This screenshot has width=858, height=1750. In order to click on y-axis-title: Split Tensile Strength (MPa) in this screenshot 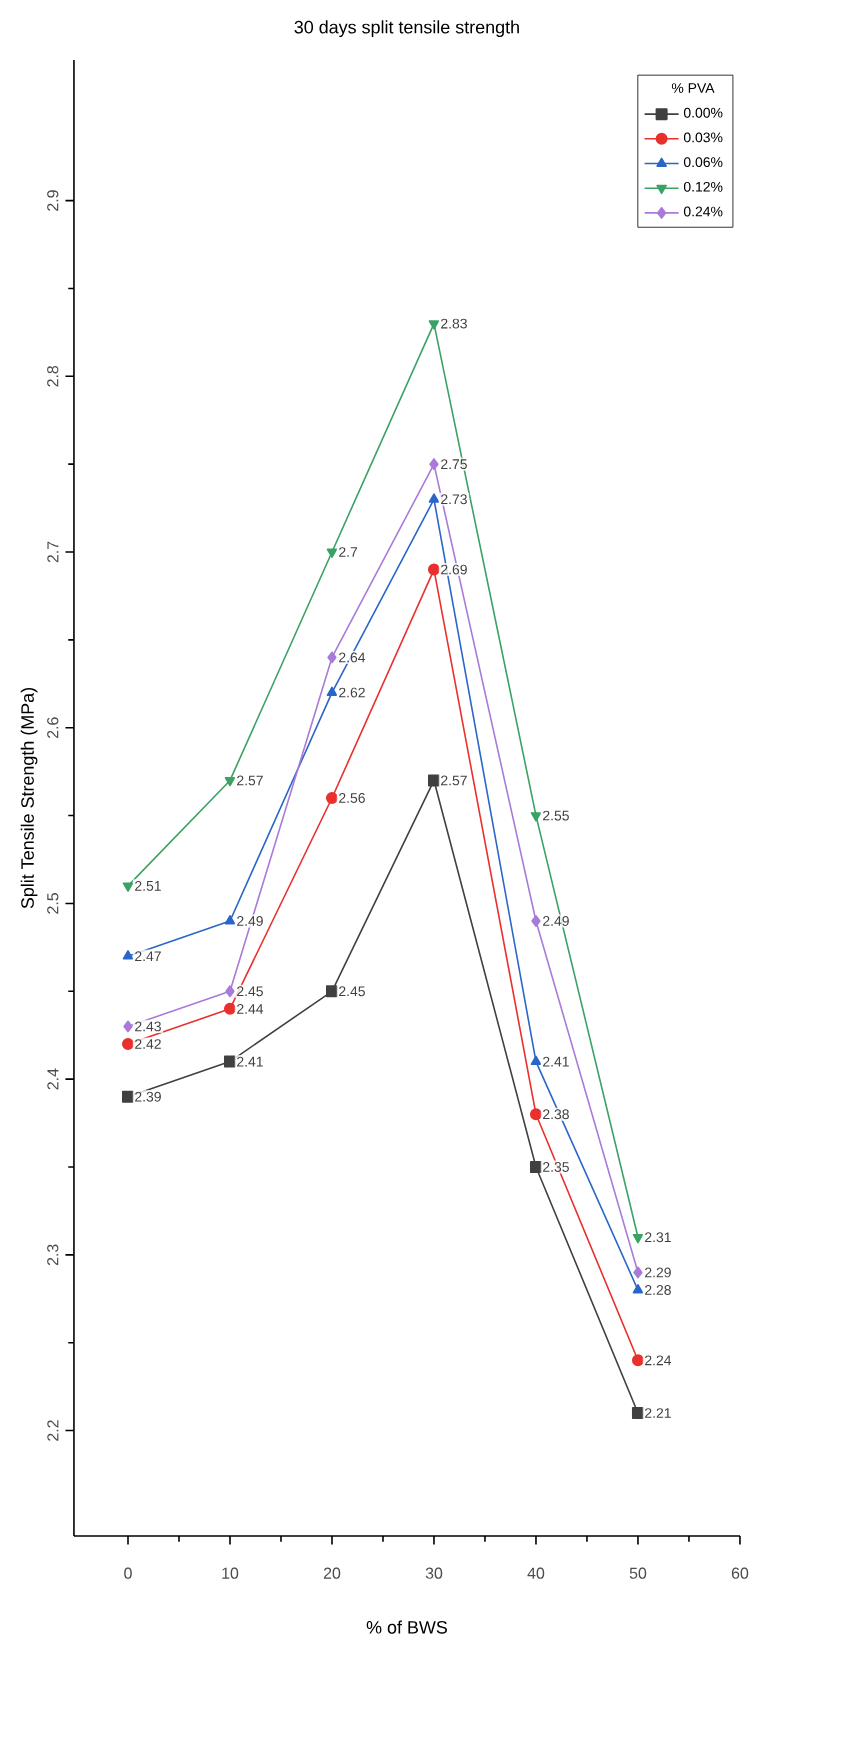, I will do `click(29, 798)`.